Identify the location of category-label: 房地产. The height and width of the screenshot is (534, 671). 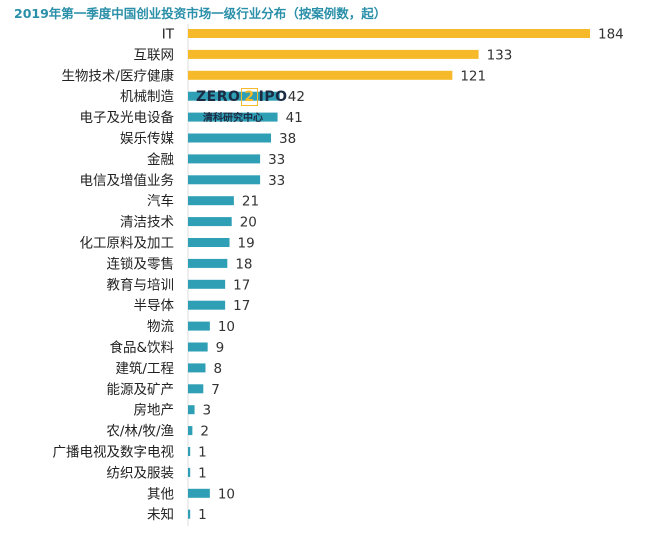
(154, 411).